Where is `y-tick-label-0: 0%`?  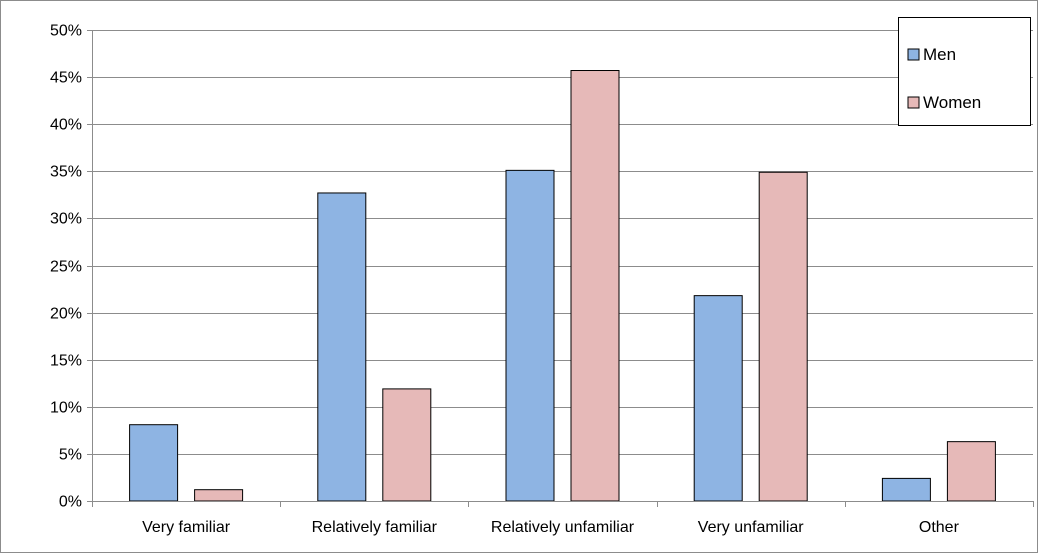 y-tick-label-0: 0% is located at coordinates (70, 502).